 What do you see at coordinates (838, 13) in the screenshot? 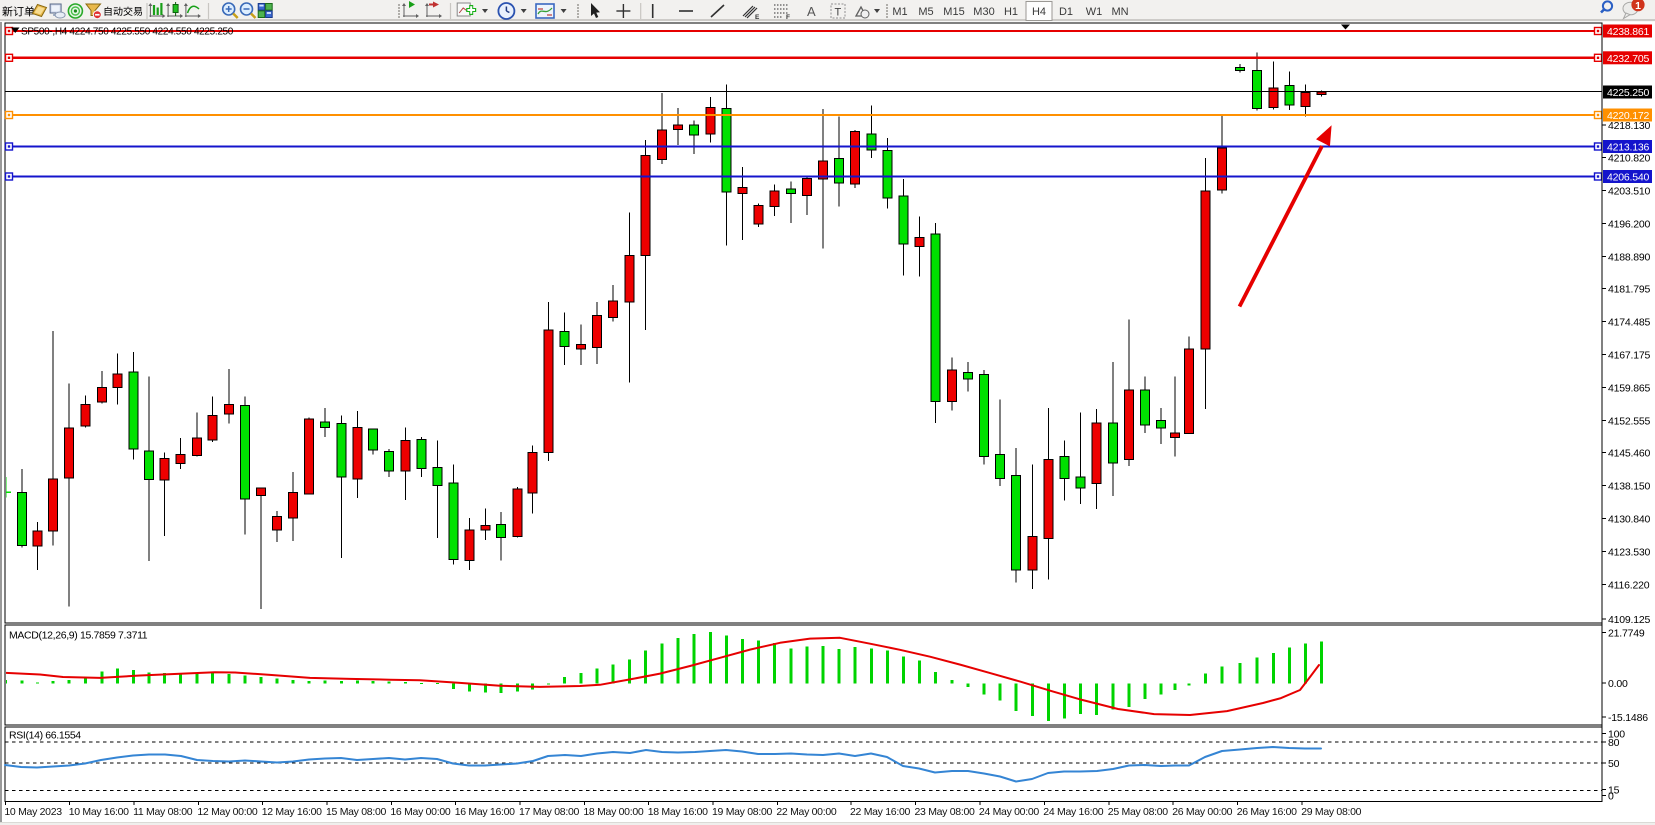
I see `svg-text: T` at bounding box center [838, 13].